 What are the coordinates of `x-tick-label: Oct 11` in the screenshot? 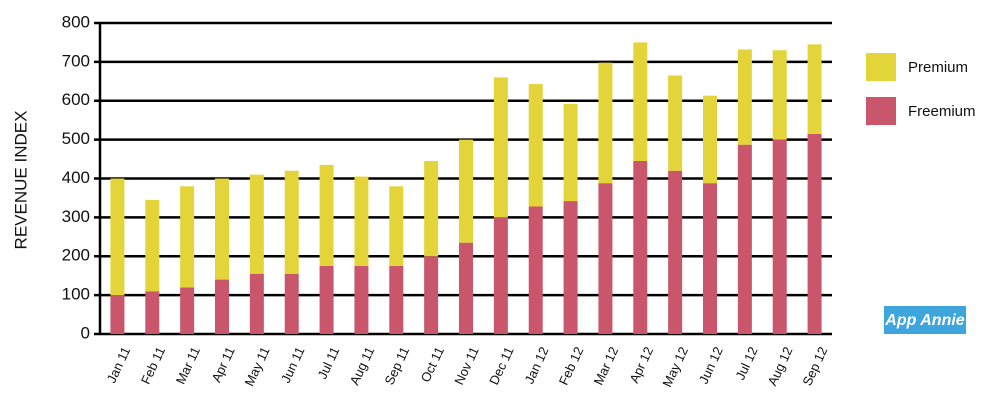 It's located at (432, 364).